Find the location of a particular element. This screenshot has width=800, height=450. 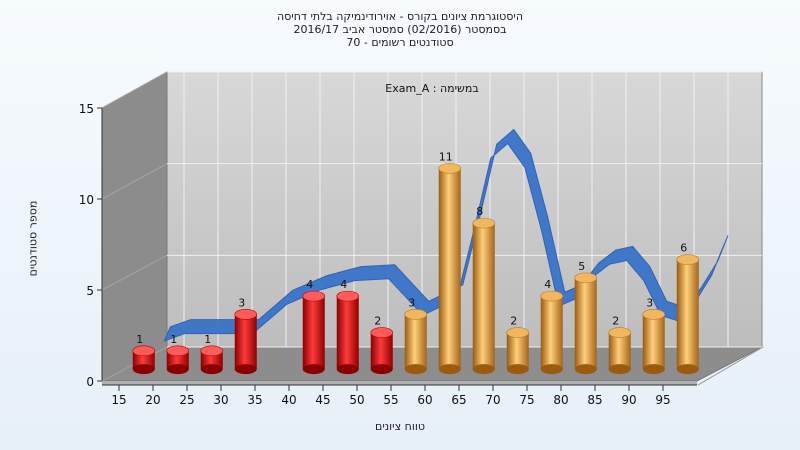

y-axis-label: מספר סטודנטים is located at coordinates (33, 238).